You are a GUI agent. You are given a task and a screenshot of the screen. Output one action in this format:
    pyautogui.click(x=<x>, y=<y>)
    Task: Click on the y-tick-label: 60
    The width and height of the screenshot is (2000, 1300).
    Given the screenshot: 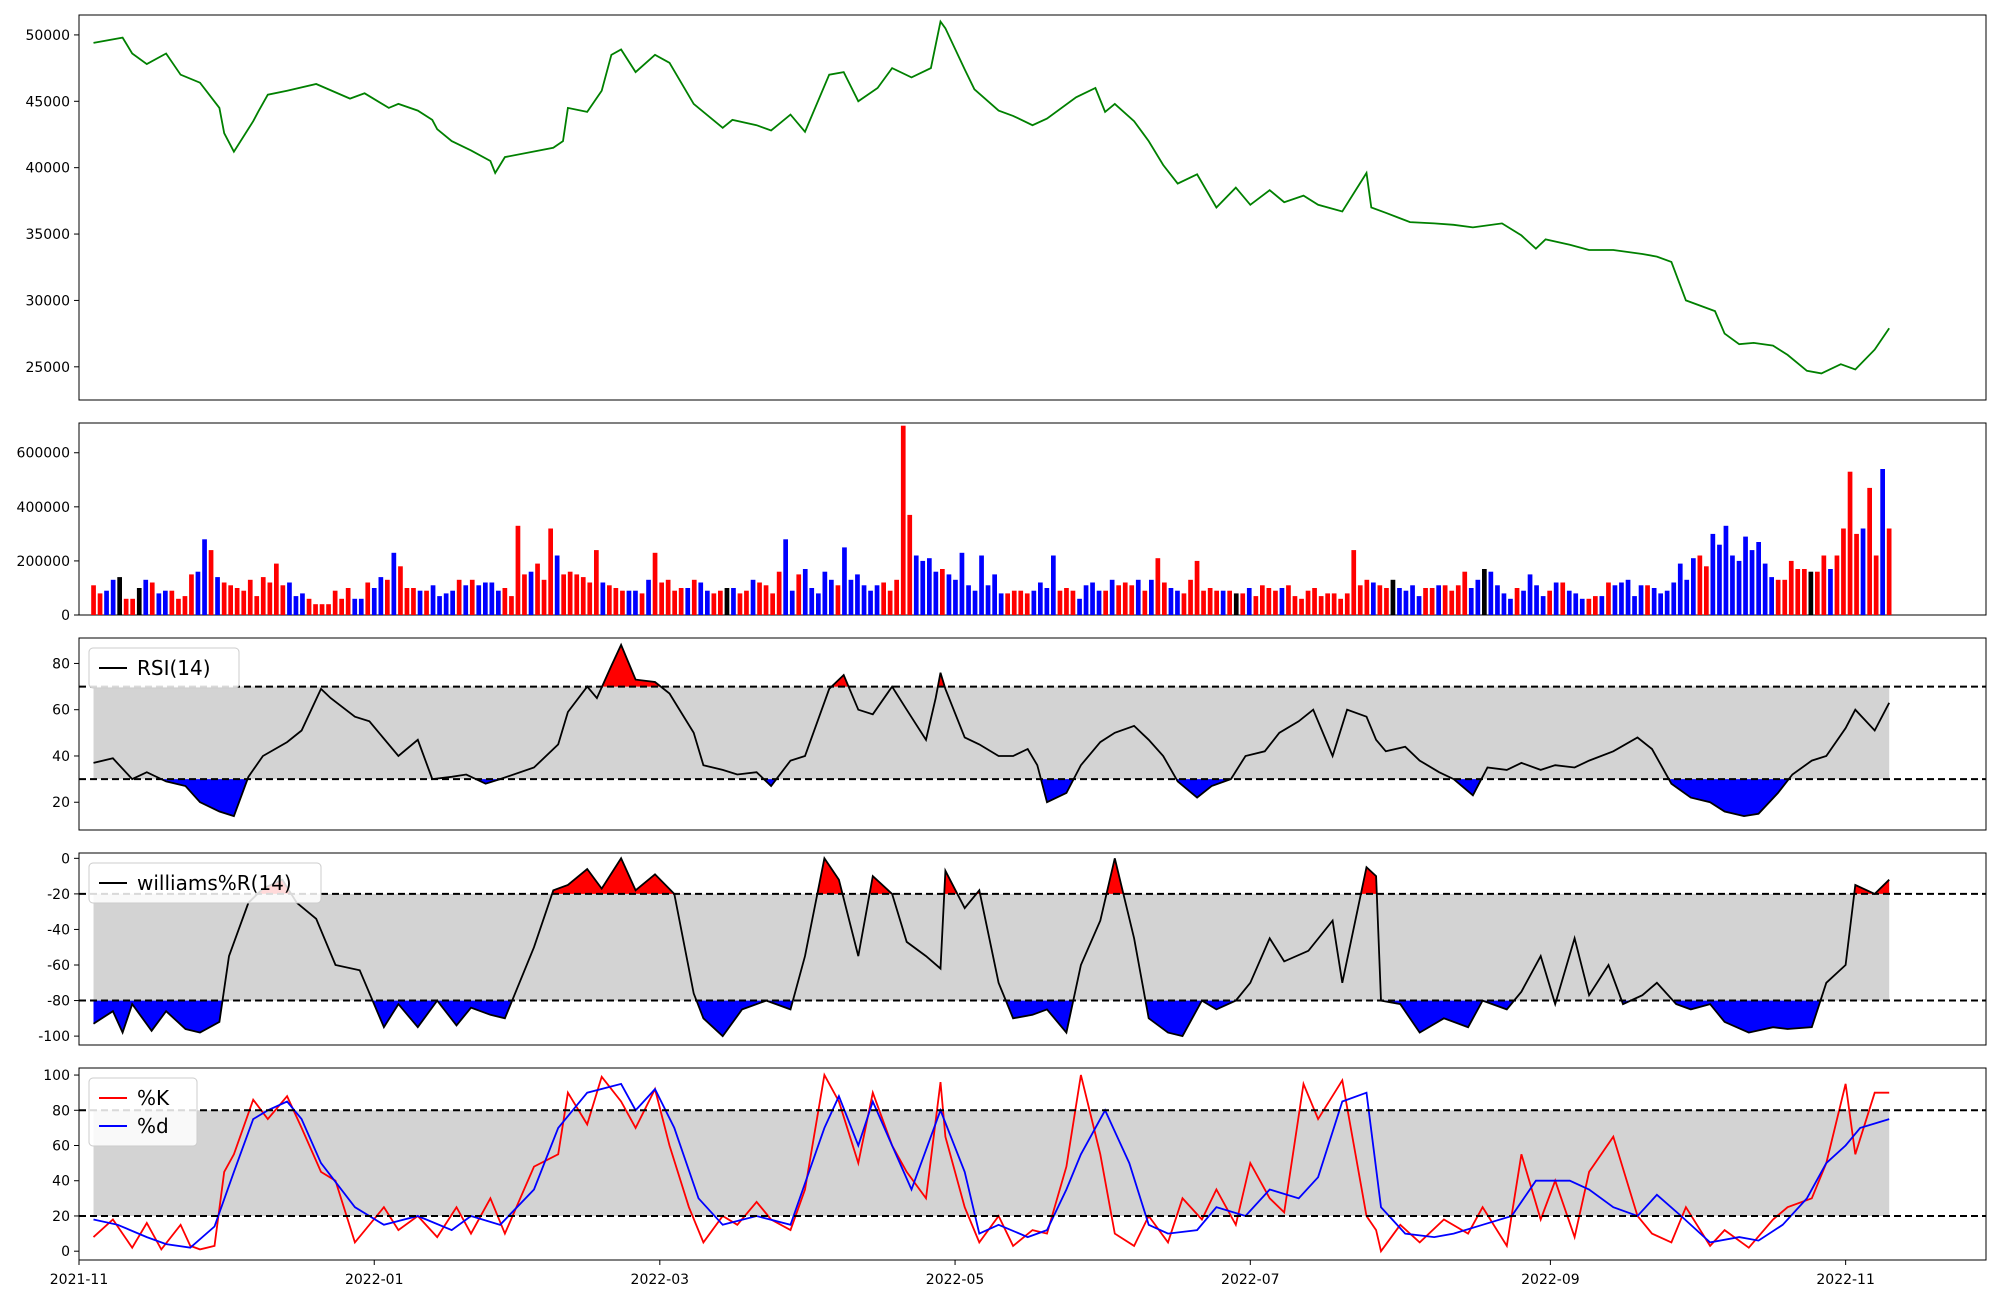 What is the action you would take?
    pyautogui.click(x=61, y=711)
    